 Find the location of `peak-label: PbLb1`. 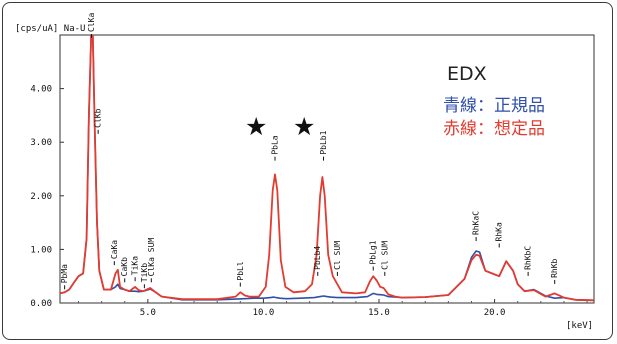

peak-label: PbLb1 is located at coordinates (323, 142).